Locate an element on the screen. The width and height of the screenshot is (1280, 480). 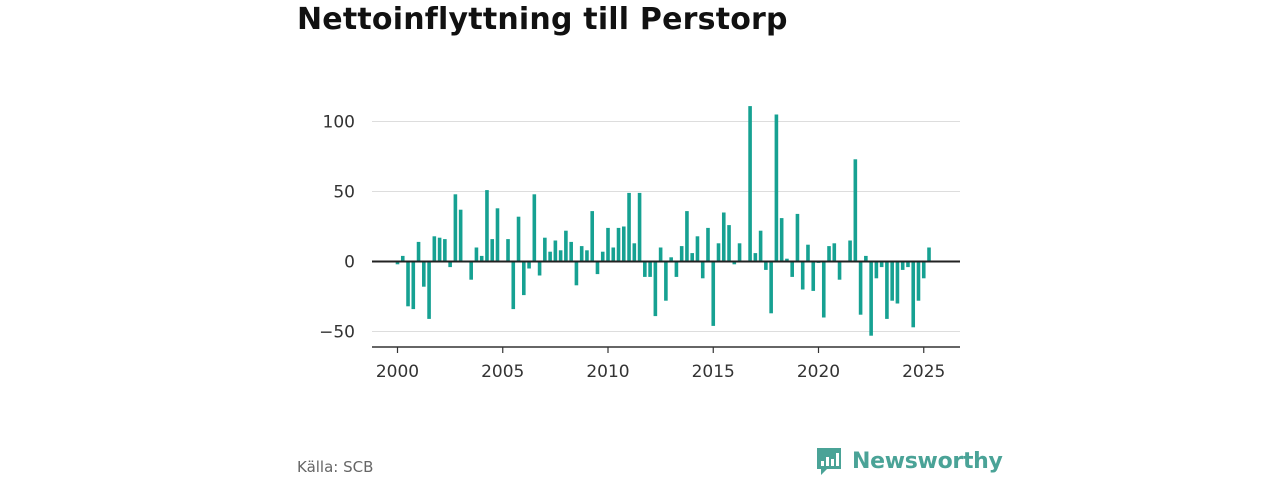
brand: Newsworthy is located at coordinates (909, 461).